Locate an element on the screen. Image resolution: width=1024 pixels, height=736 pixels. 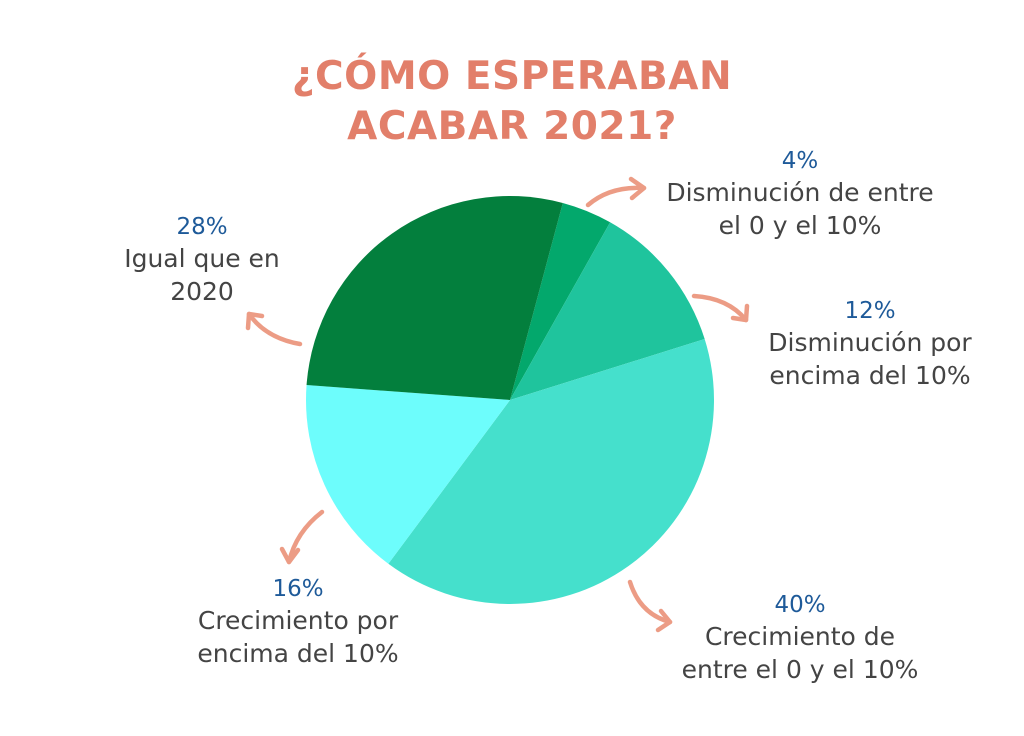
chart-title-line-2: ACABAR 2021? is located at coordinates (512, 126).